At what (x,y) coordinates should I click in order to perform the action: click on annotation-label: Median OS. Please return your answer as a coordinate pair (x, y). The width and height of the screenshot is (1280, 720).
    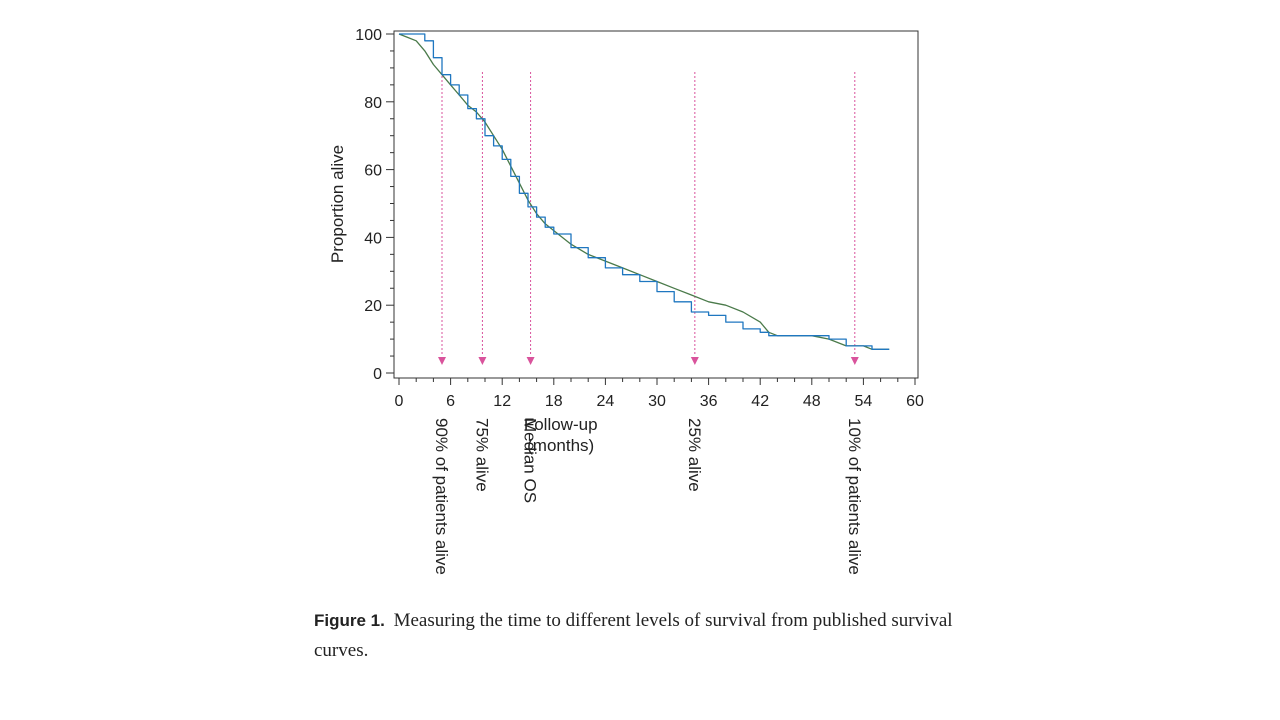
    Looking at the image, I should click on (530, 460).